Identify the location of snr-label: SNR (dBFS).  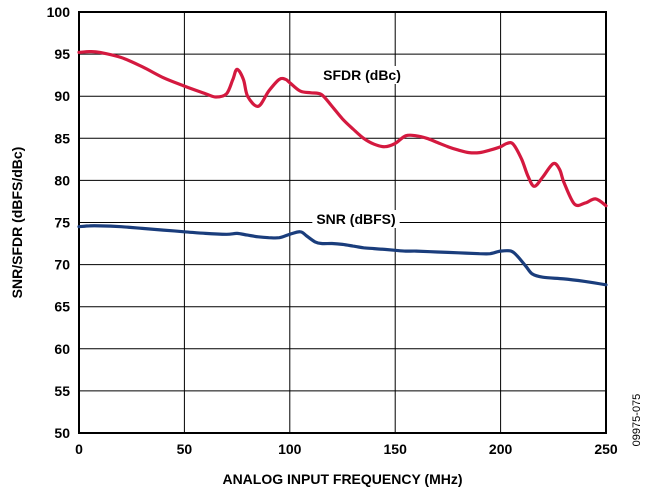
(355, 219).